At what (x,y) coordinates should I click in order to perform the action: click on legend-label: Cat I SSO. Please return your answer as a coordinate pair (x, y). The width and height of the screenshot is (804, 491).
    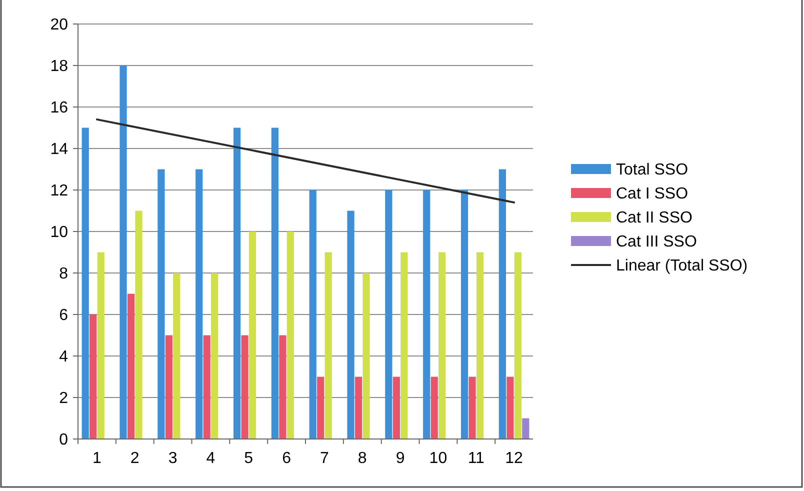
    Looking at the image, I should click on (652, 194).